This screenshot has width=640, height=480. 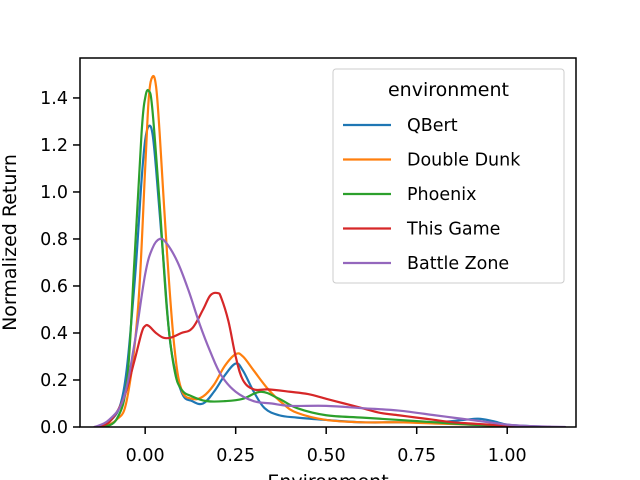 I want to click on y-tick-label: 1.2, so click(x=54, y=146).